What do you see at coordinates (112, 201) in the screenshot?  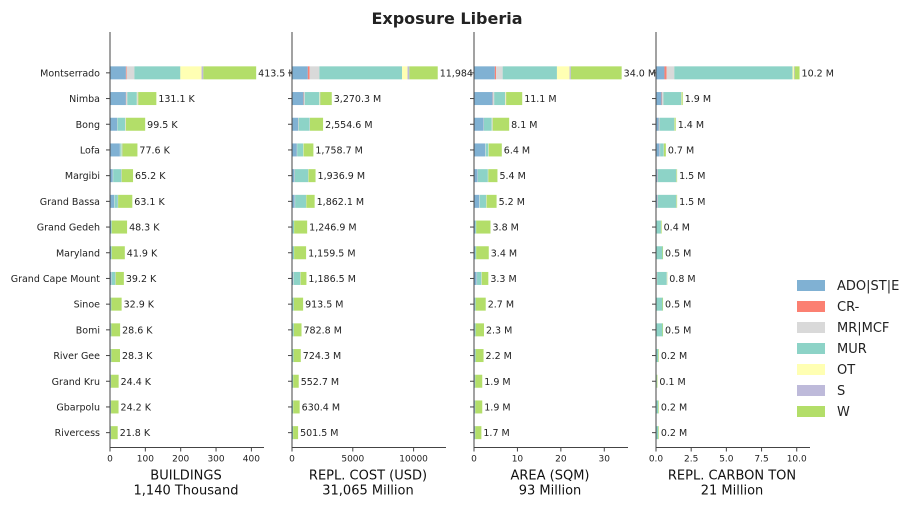 I see `bar-buildings-grand-bassa-ado-st-e` at bounding box center [112, 201].